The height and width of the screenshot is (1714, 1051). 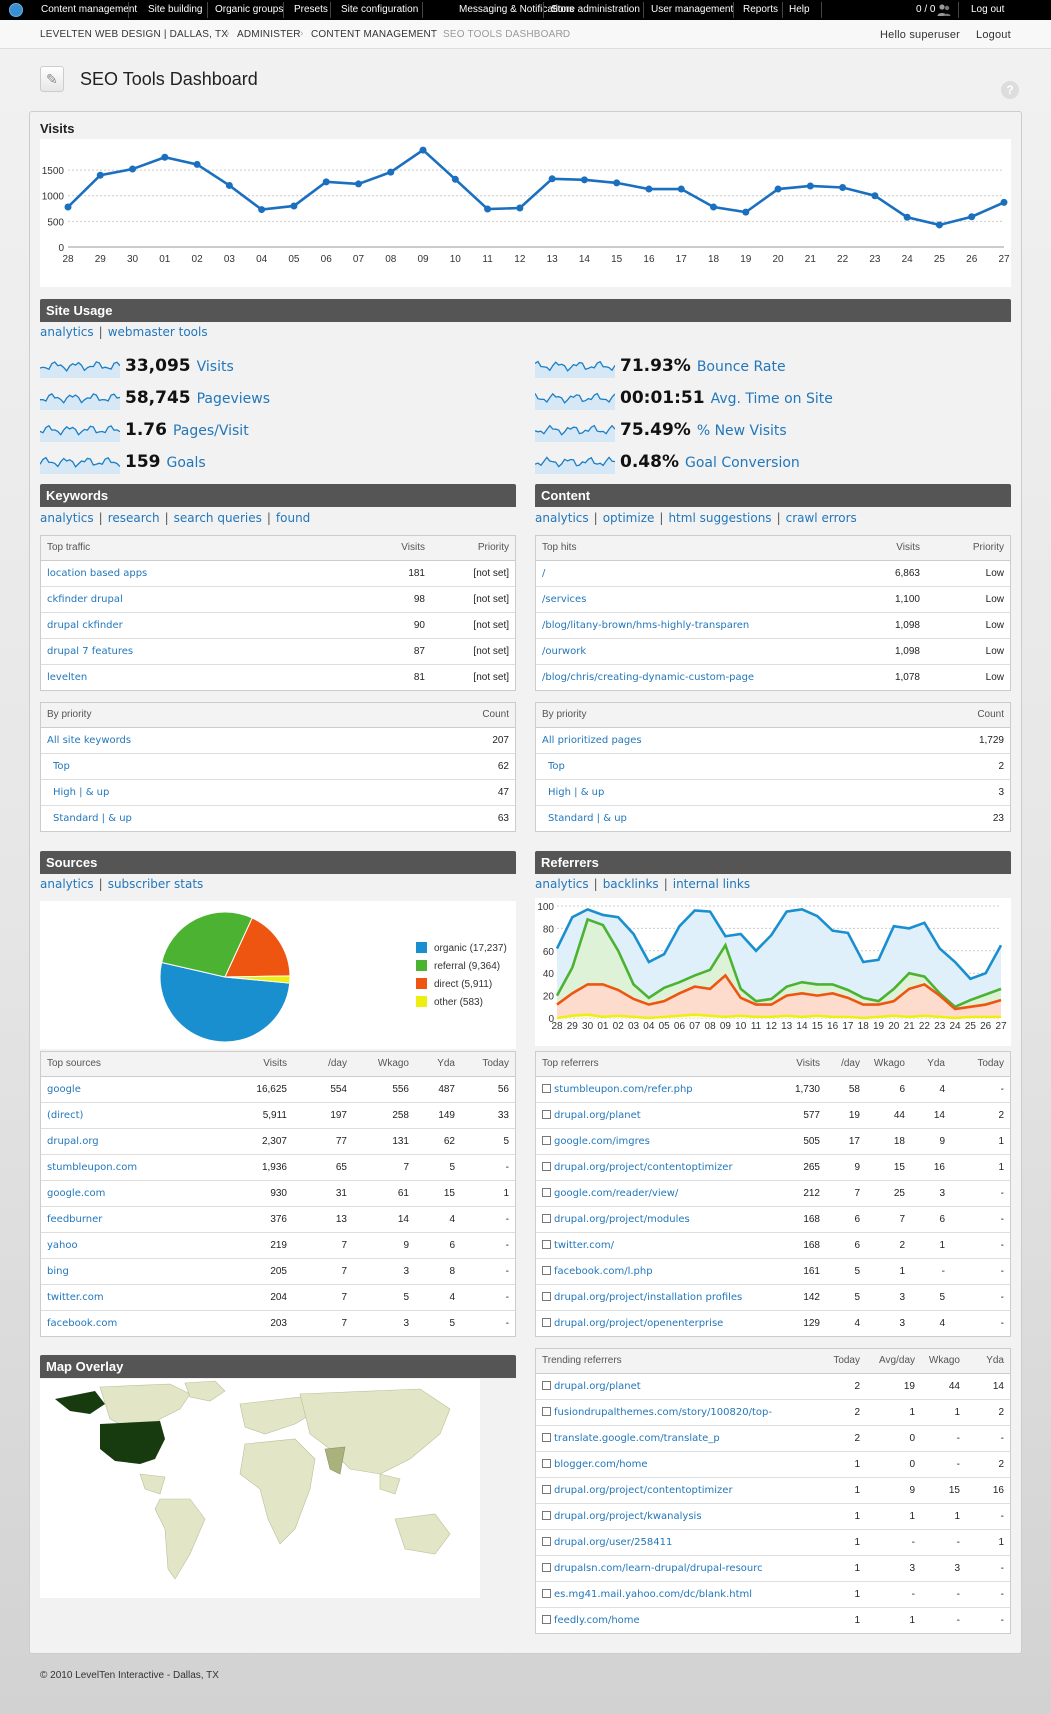 I want to click on row-link: translate.google.com/translate_p, so click(x=676, y=1437).